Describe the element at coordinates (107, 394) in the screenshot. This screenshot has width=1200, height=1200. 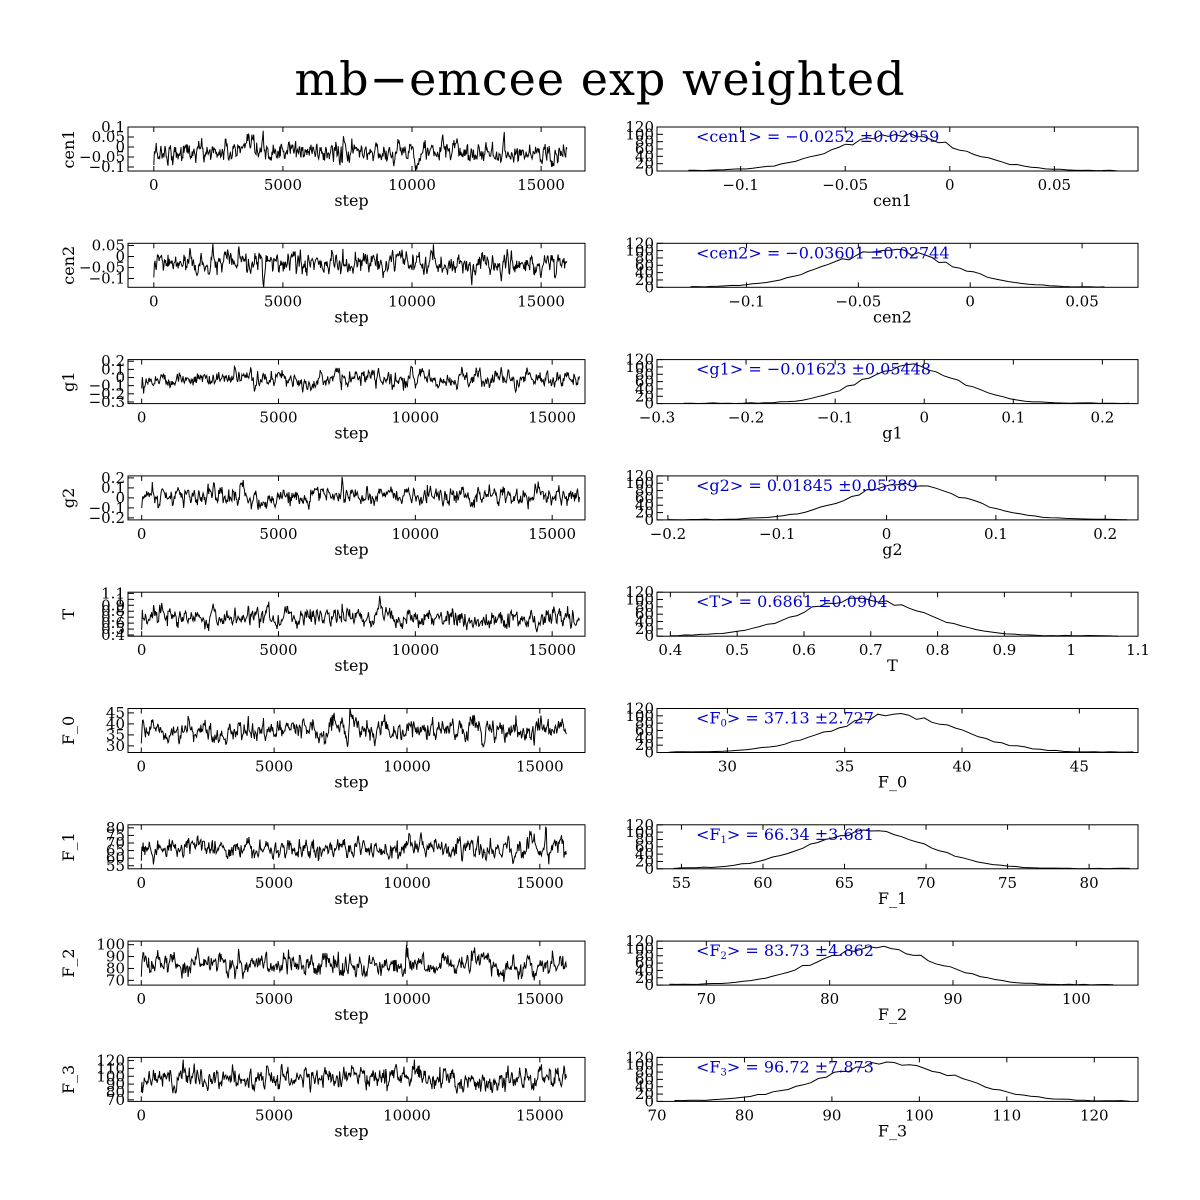
I see `y-tick-label: −0.2` at that location.